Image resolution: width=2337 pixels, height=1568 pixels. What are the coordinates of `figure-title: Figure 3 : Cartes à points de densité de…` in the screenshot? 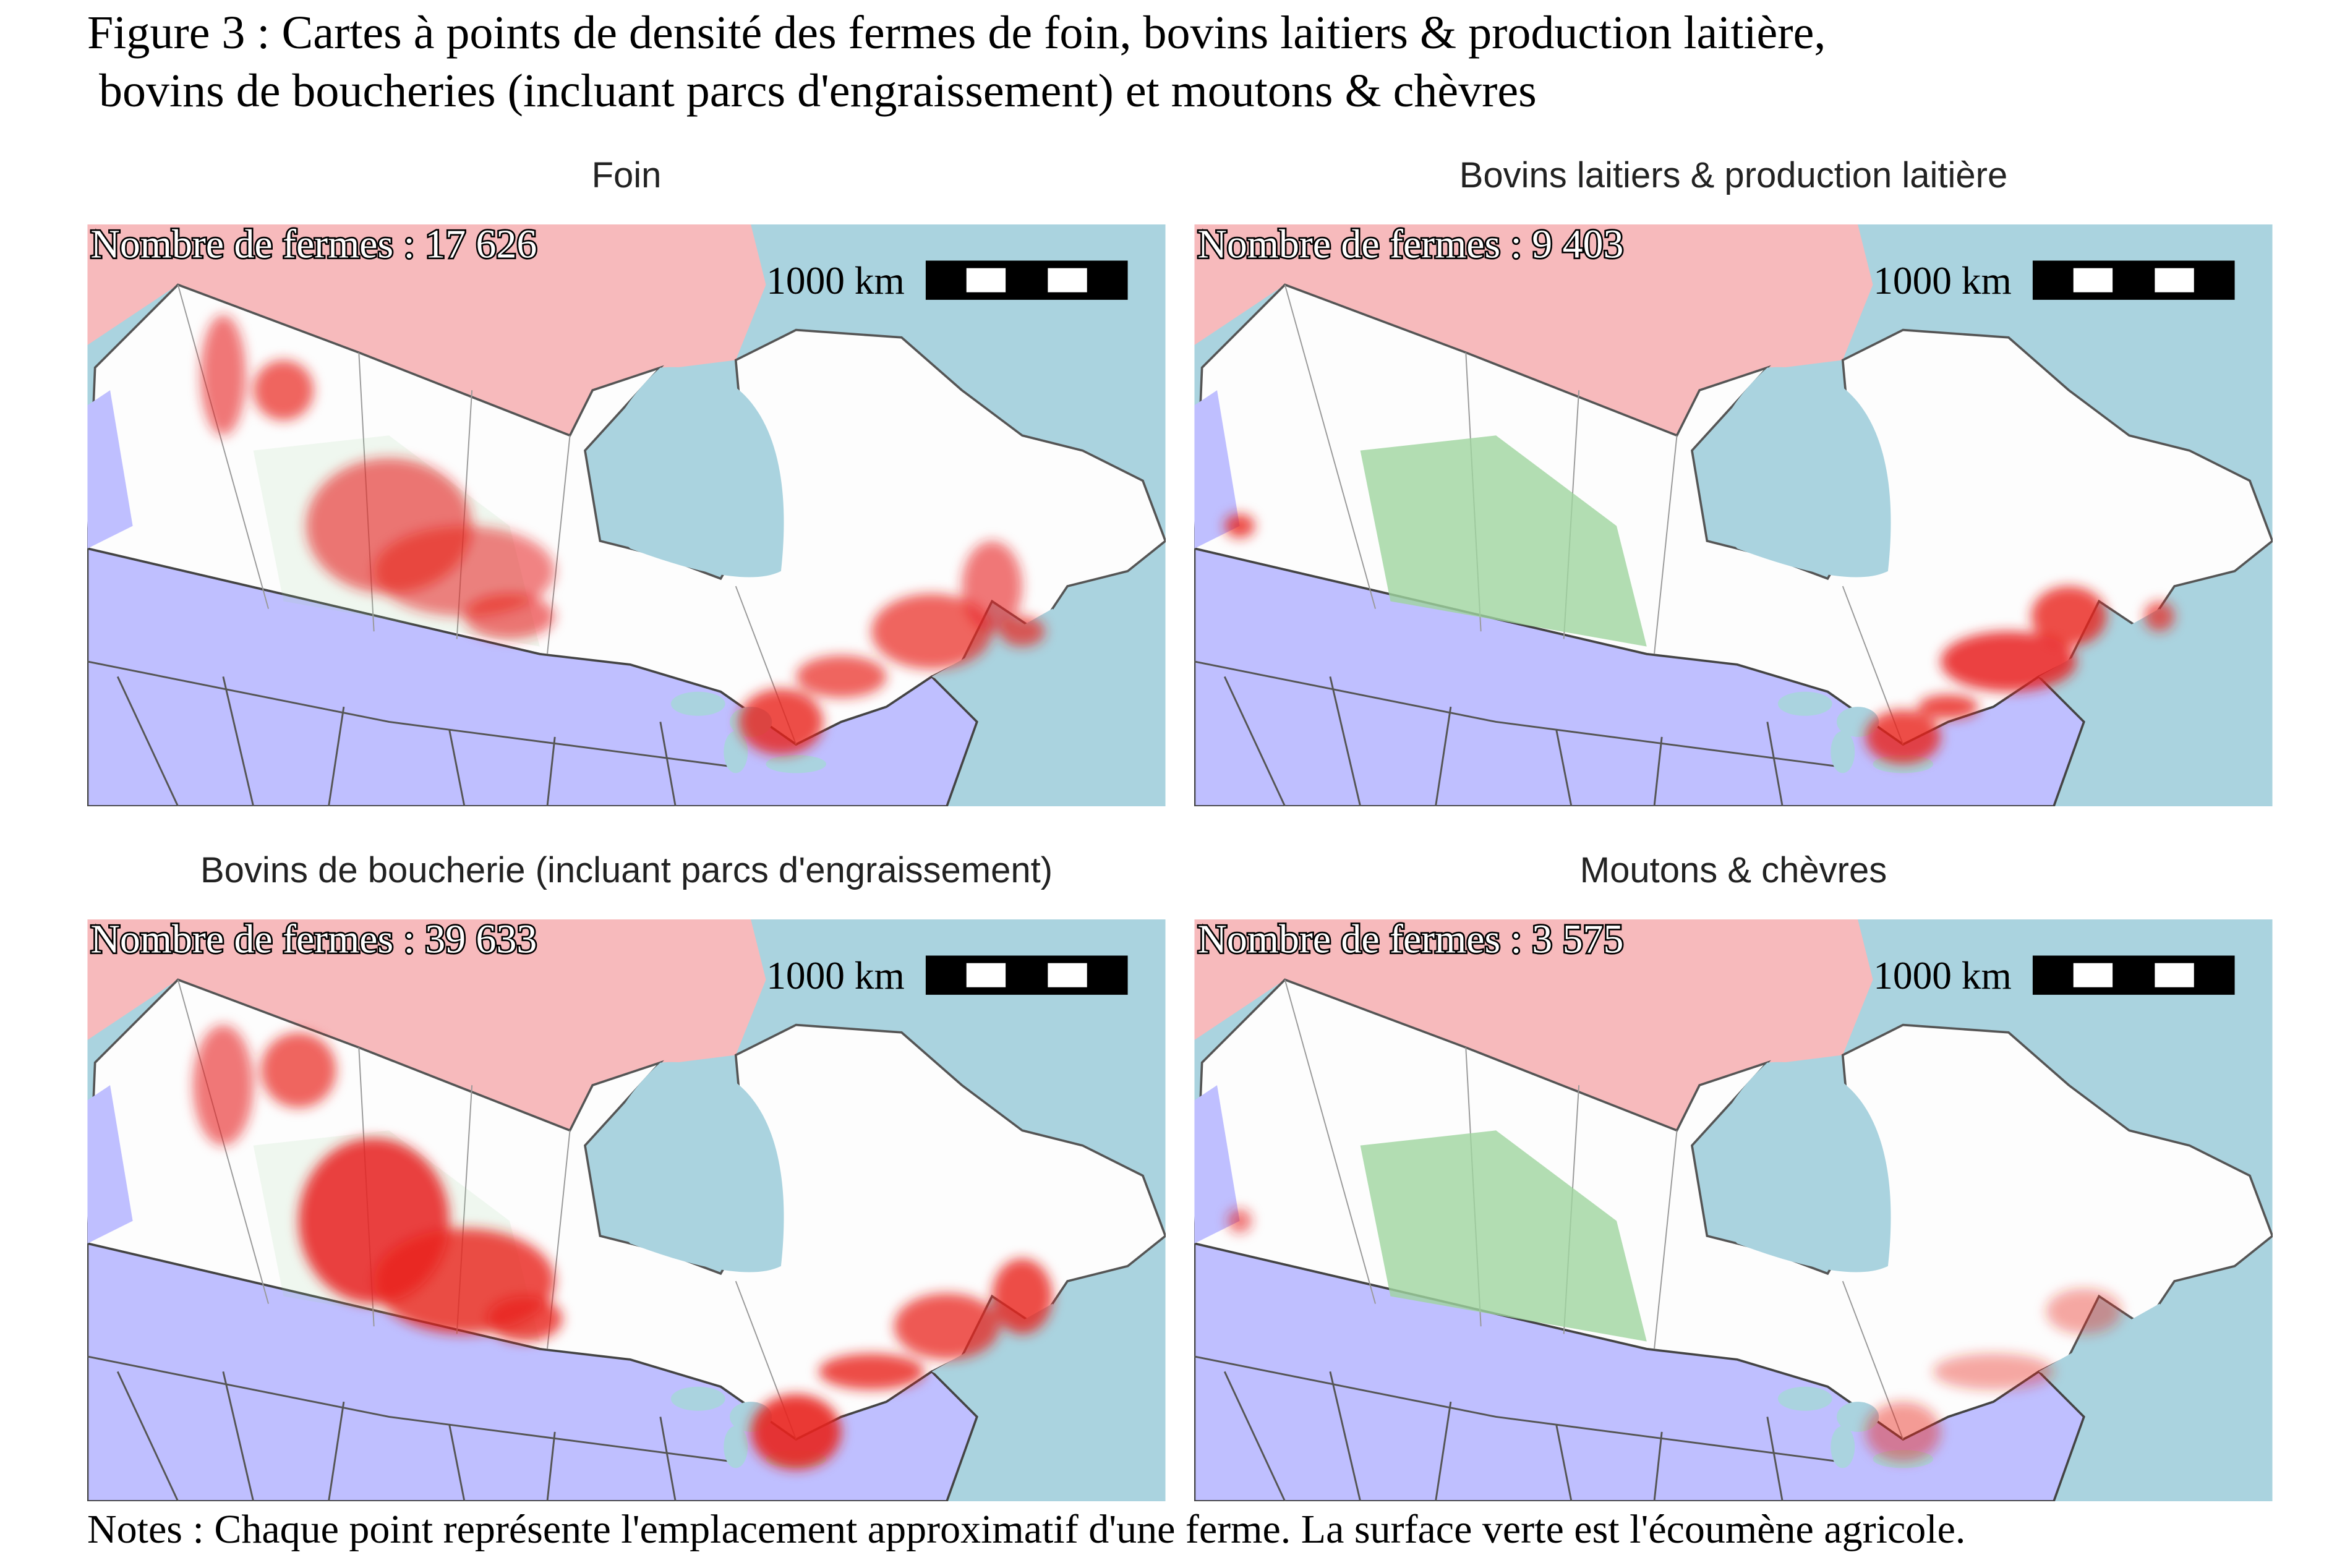 It's located at (956, 33).